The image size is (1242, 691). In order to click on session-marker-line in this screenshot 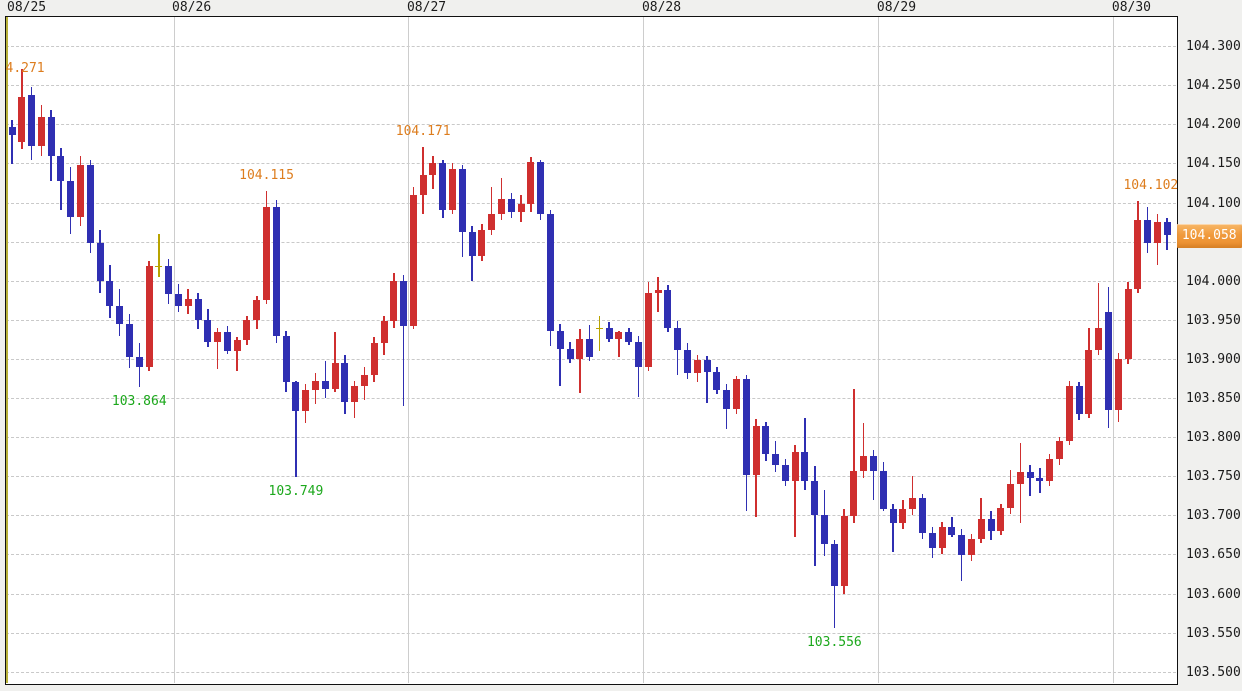, I will do `click(7, 350)`.